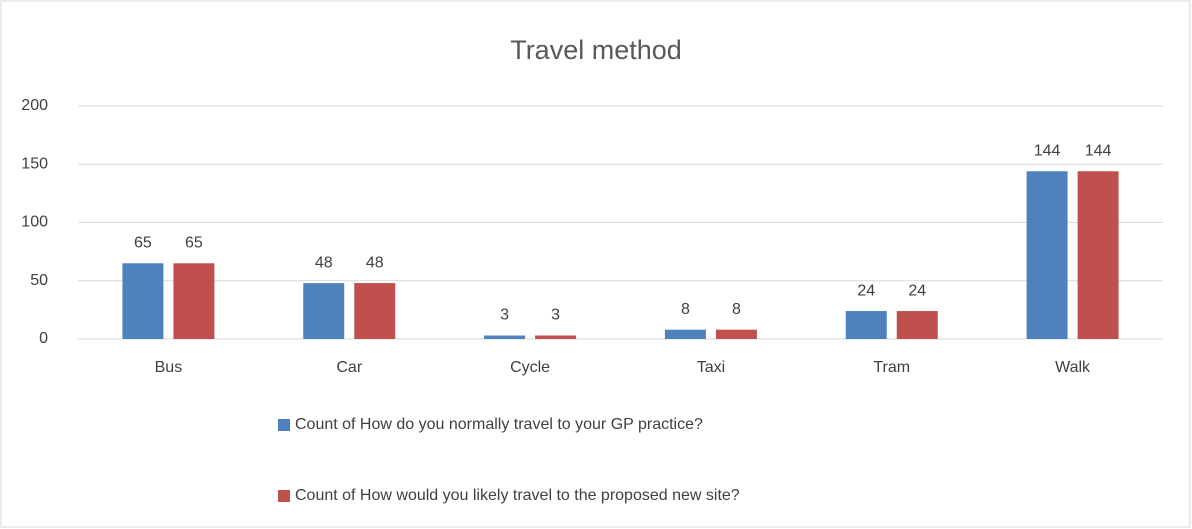 This screenshot has width=1192, height=529. I want to click on x-tick-label: Walk, so click(1073, 367).